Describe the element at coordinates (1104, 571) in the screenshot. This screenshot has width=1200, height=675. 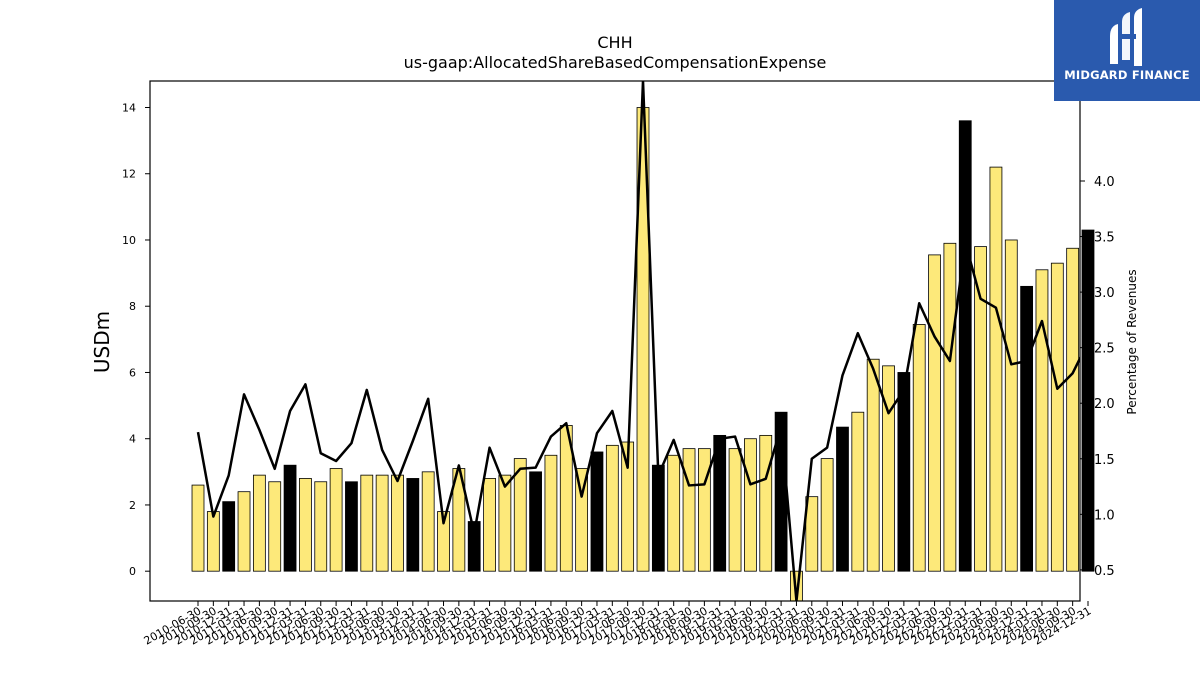
I see `y2-tick-label: 0.5` at that location.